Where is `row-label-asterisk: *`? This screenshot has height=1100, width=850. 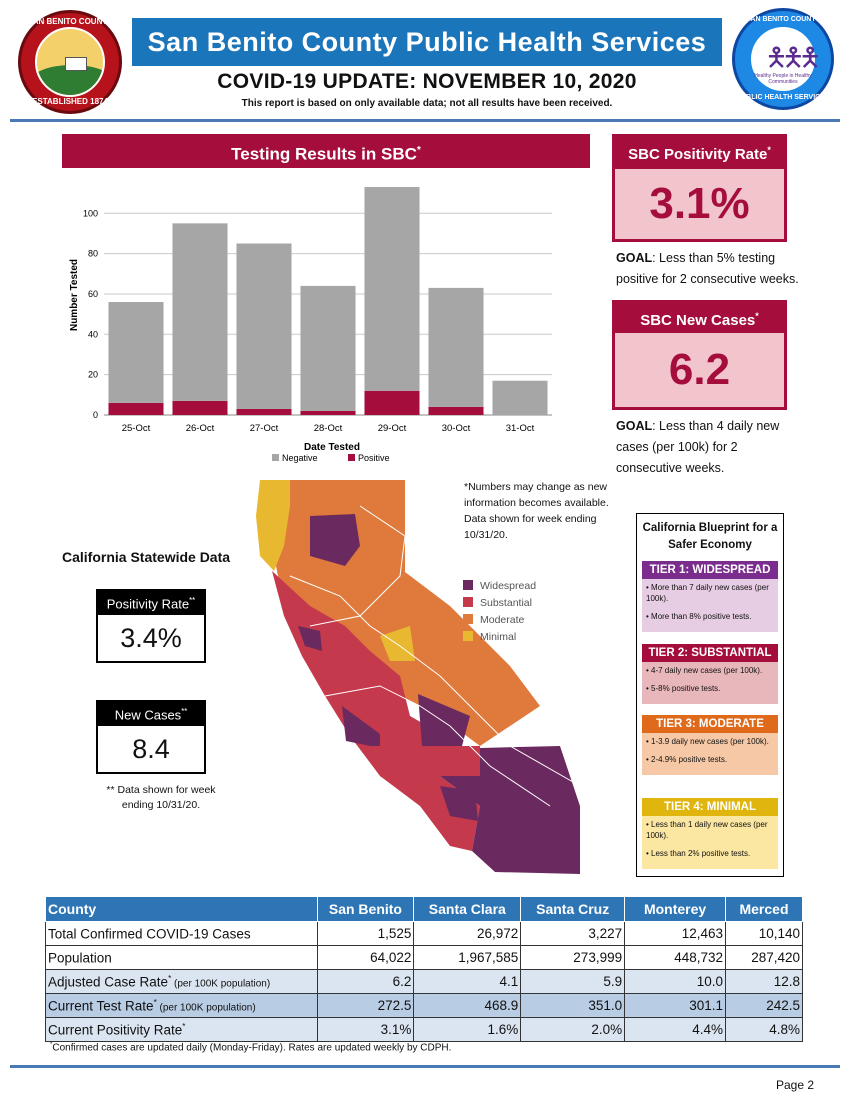 row-label-asterisk: * is located at coordinates (170, 978).